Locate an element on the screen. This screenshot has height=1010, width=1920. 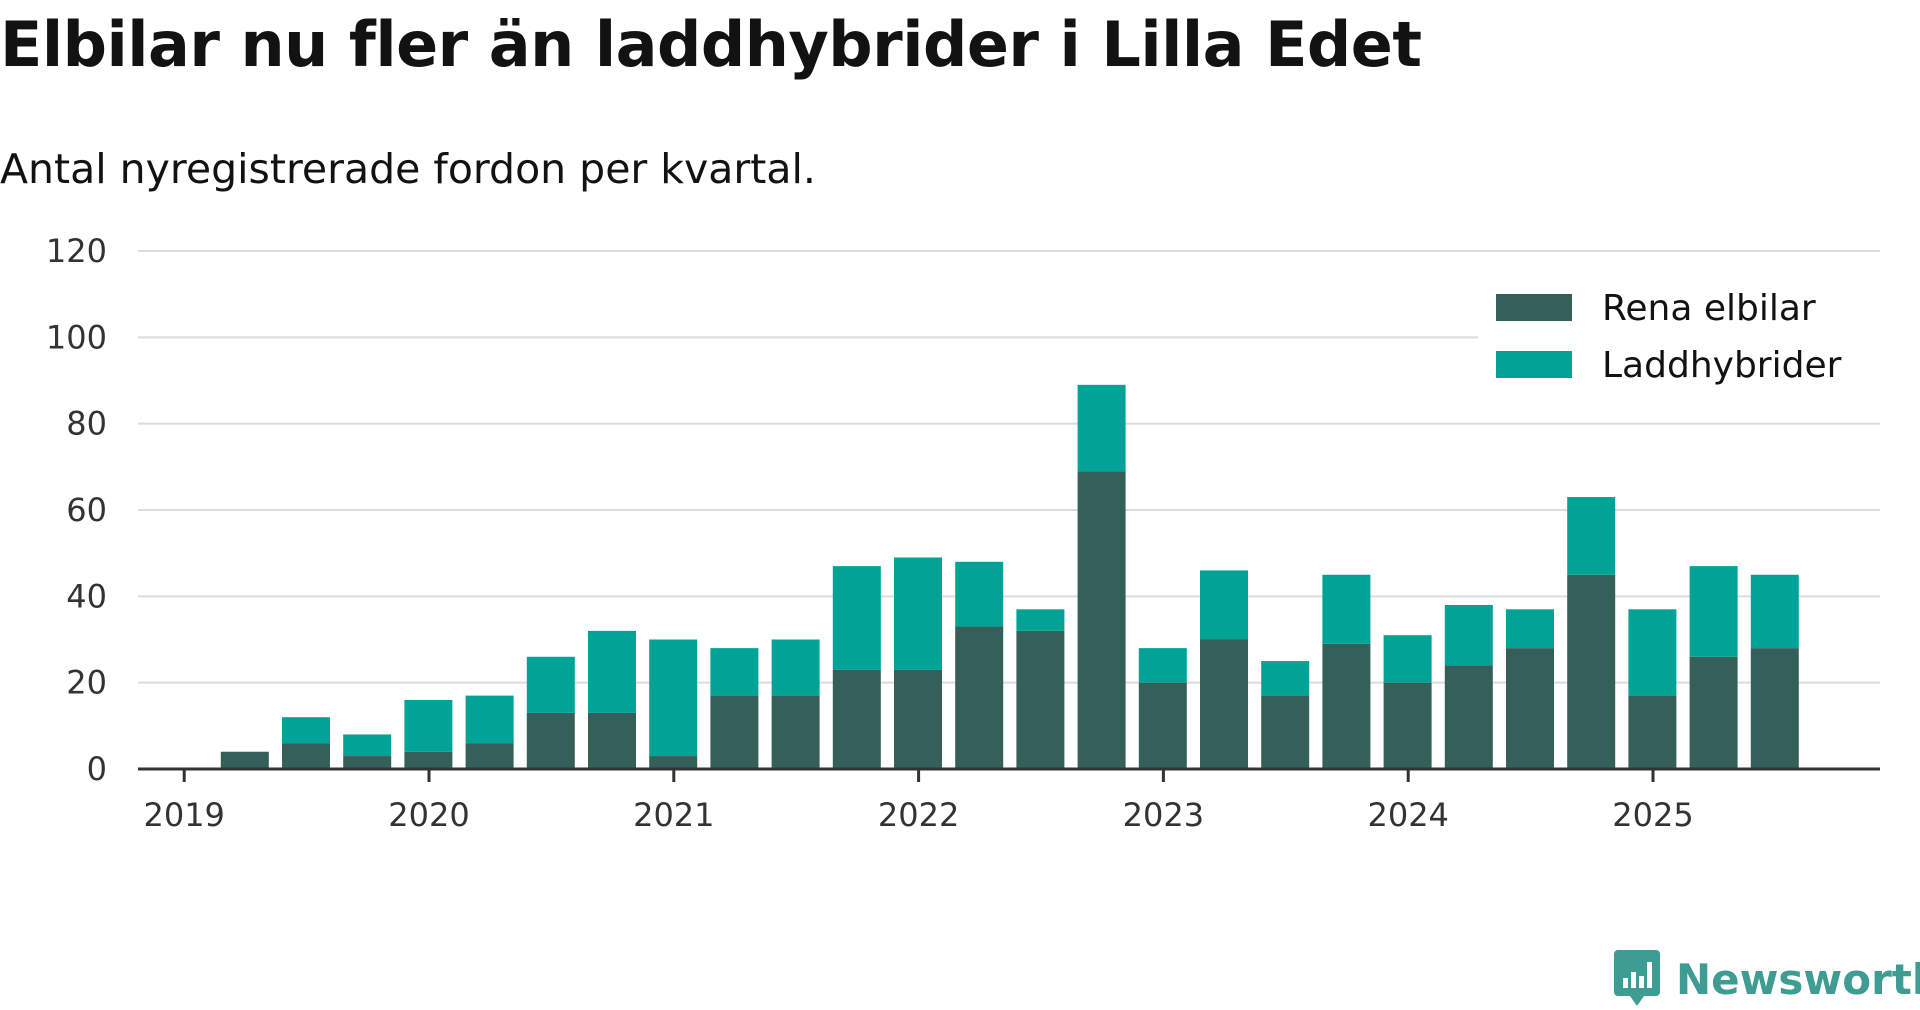
brand-logo: Newsworthy is located at coordinates (1766, 979).